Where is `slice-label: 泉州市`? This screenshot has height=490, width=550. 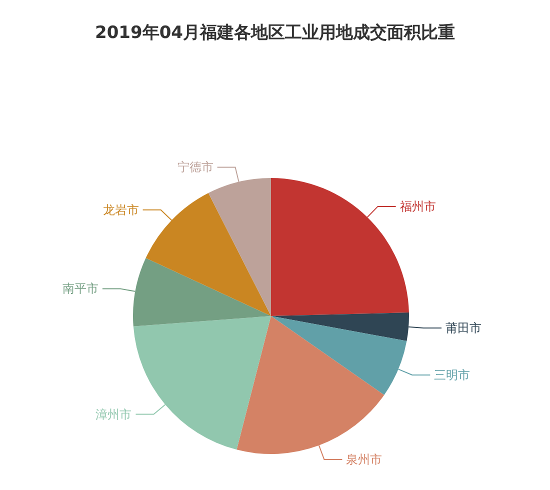
slice-label: 泉州市 is located at coordinates (364, 459).